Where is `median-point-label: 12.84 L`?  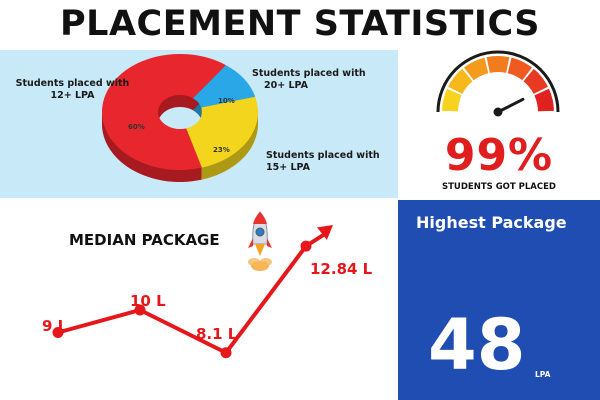
median-point-label: 12.84 L is located at coordinates (341, 269).